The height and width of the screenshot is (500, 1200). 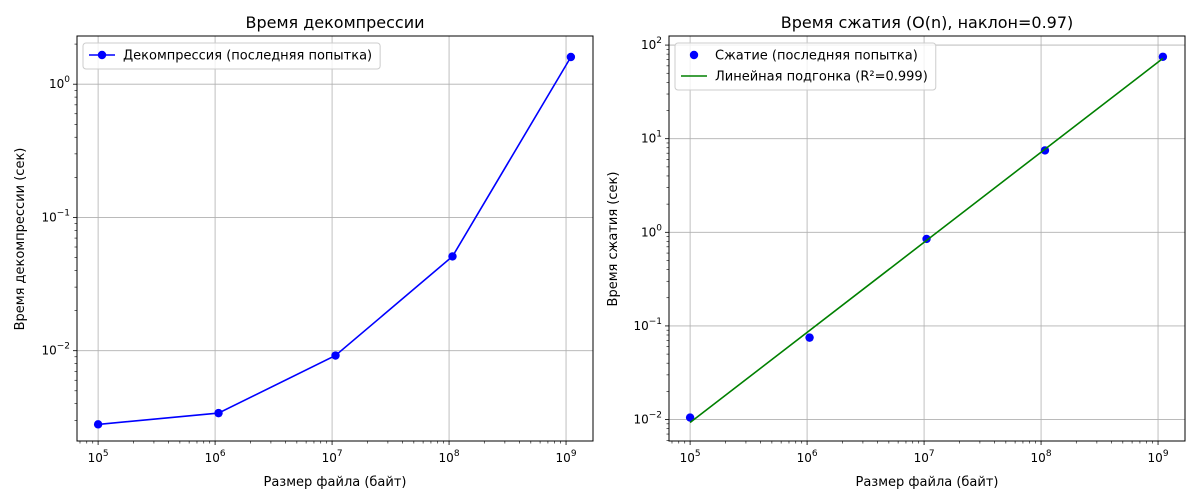 I want to click on y-tick-label: 10¹, so click(x=651, y=138).